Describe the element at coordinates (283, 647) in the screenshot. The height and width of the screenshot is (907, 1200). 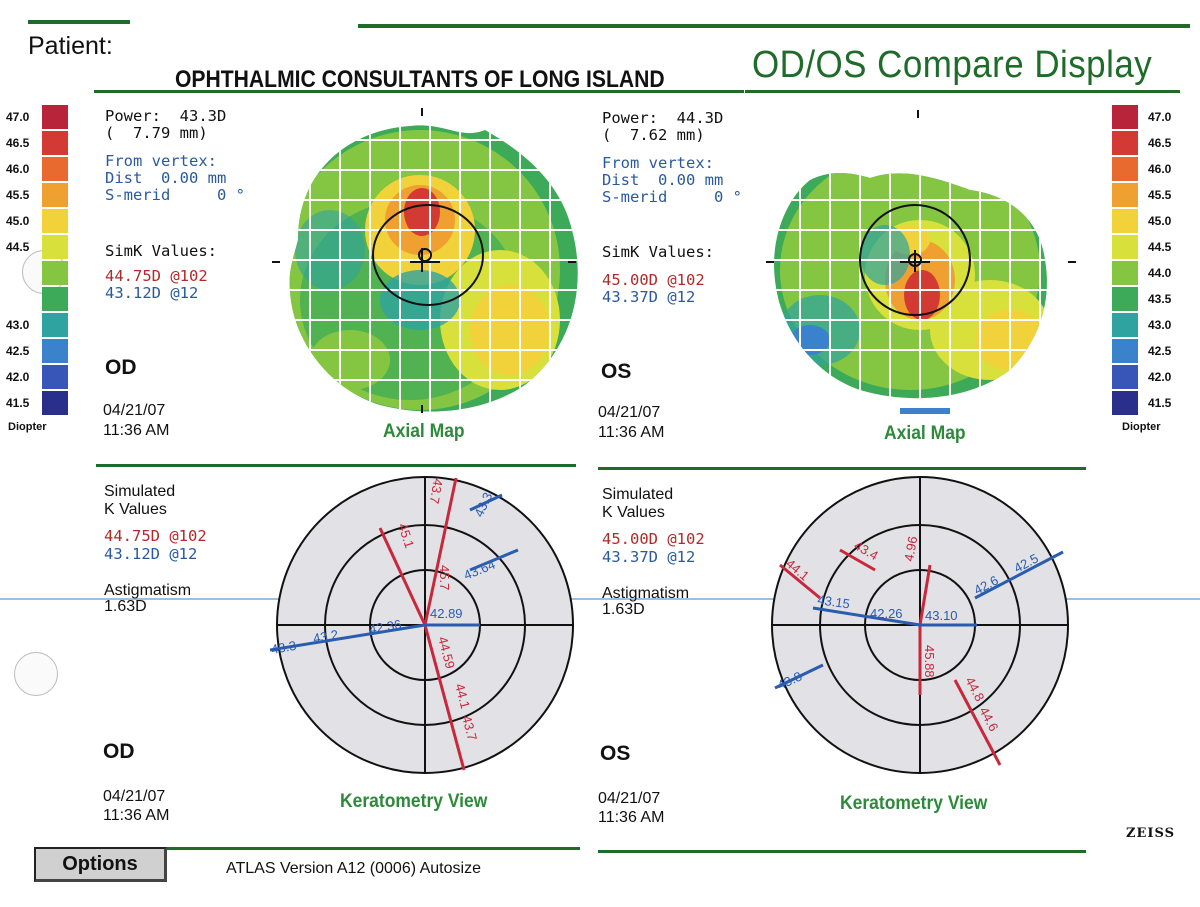
I see `od-k-blue-label: 43.3` at that location.